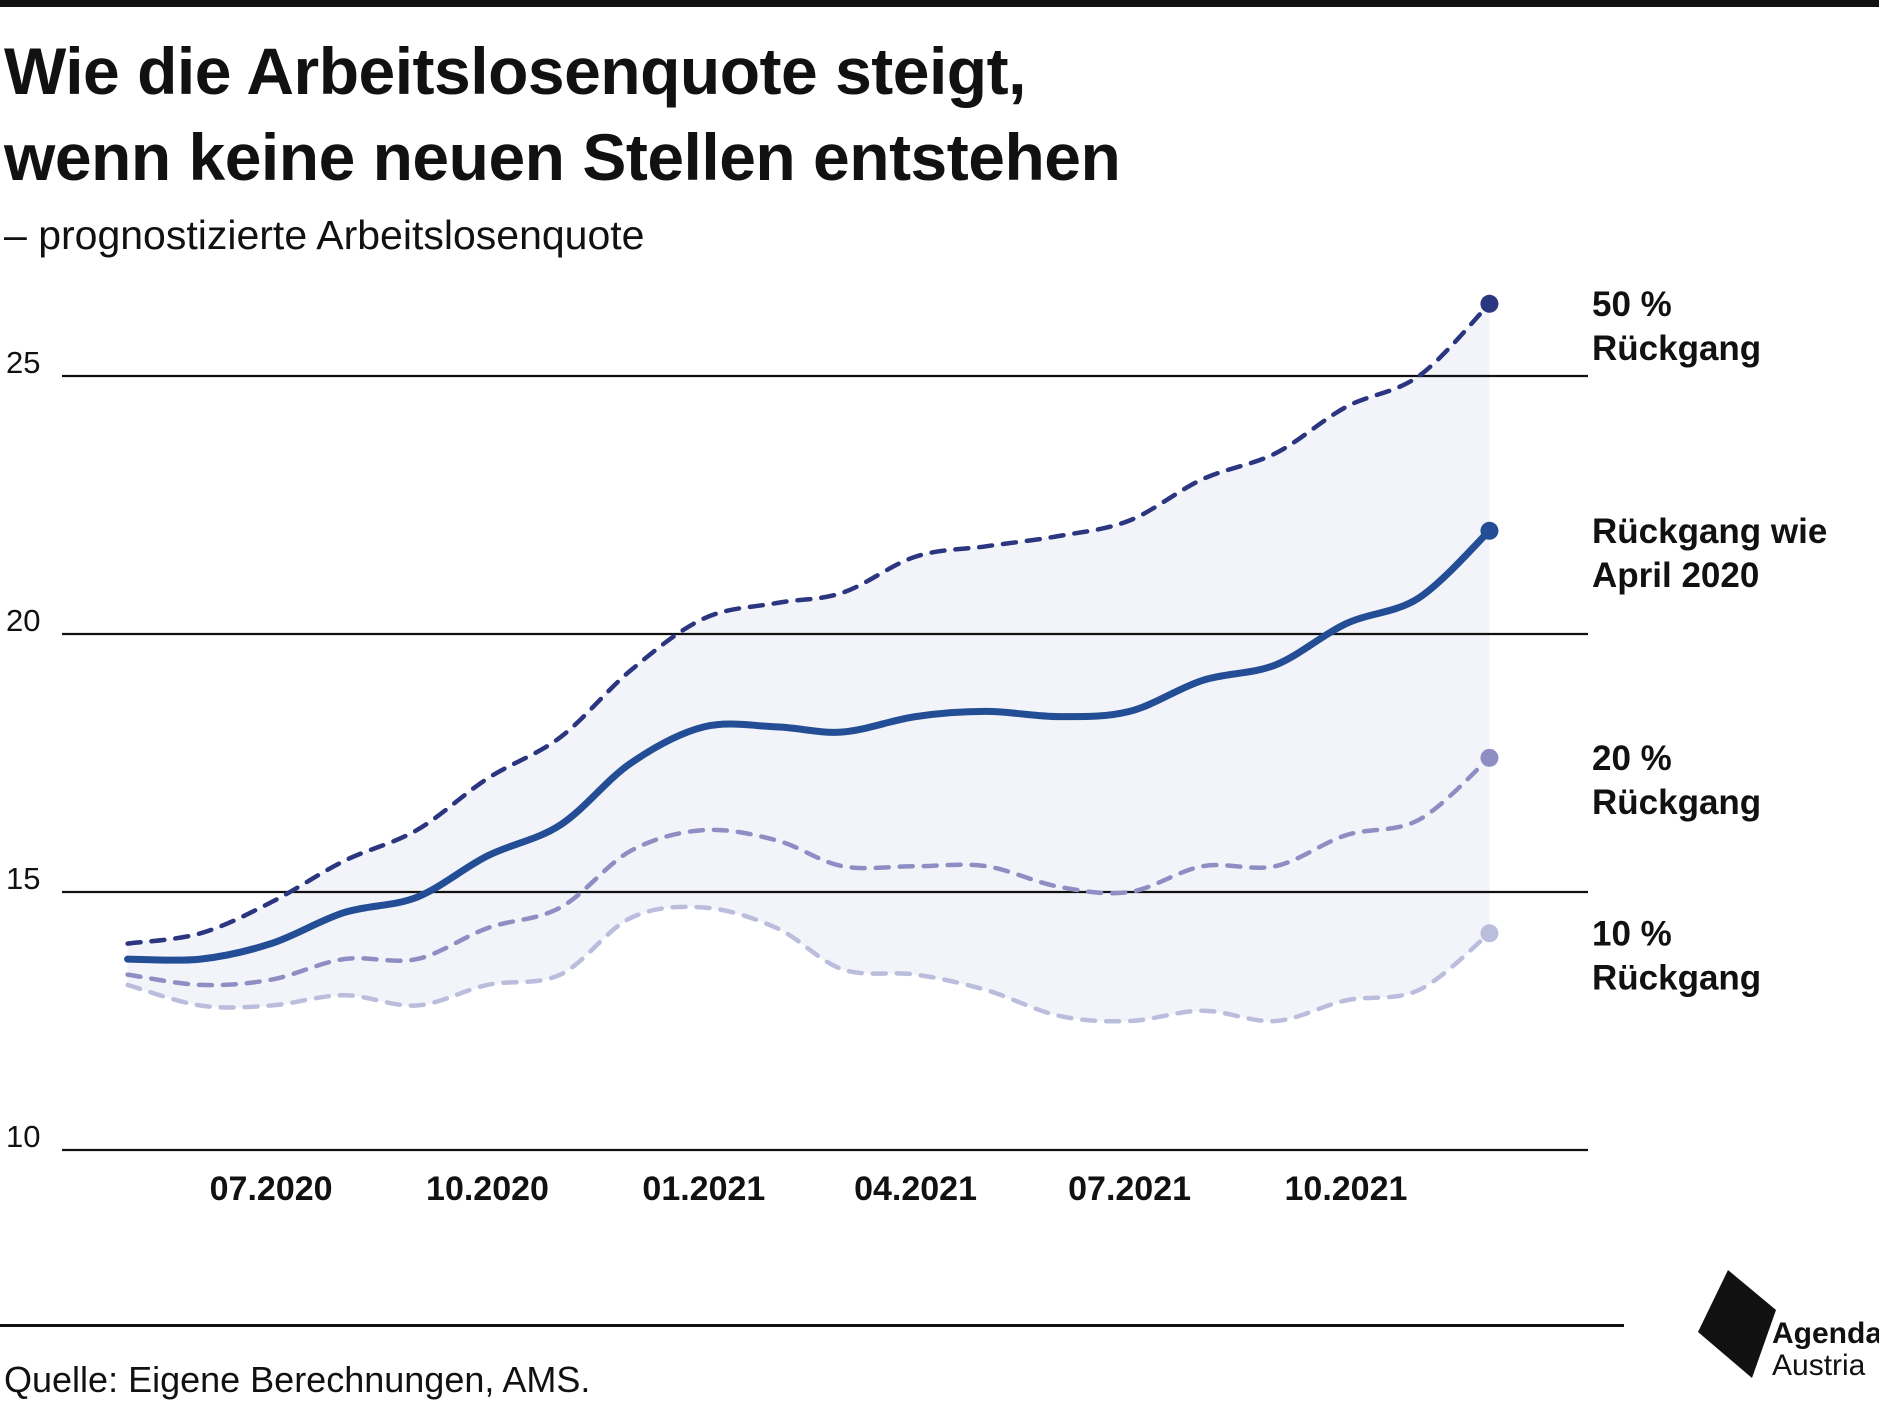 The height and width of the screenshot is (1419, 1879). What do you see at coordinates (487, 1189) in the screenshot?
I see `x-tick-label: 10.2020` at bounding box center [487, 1189].